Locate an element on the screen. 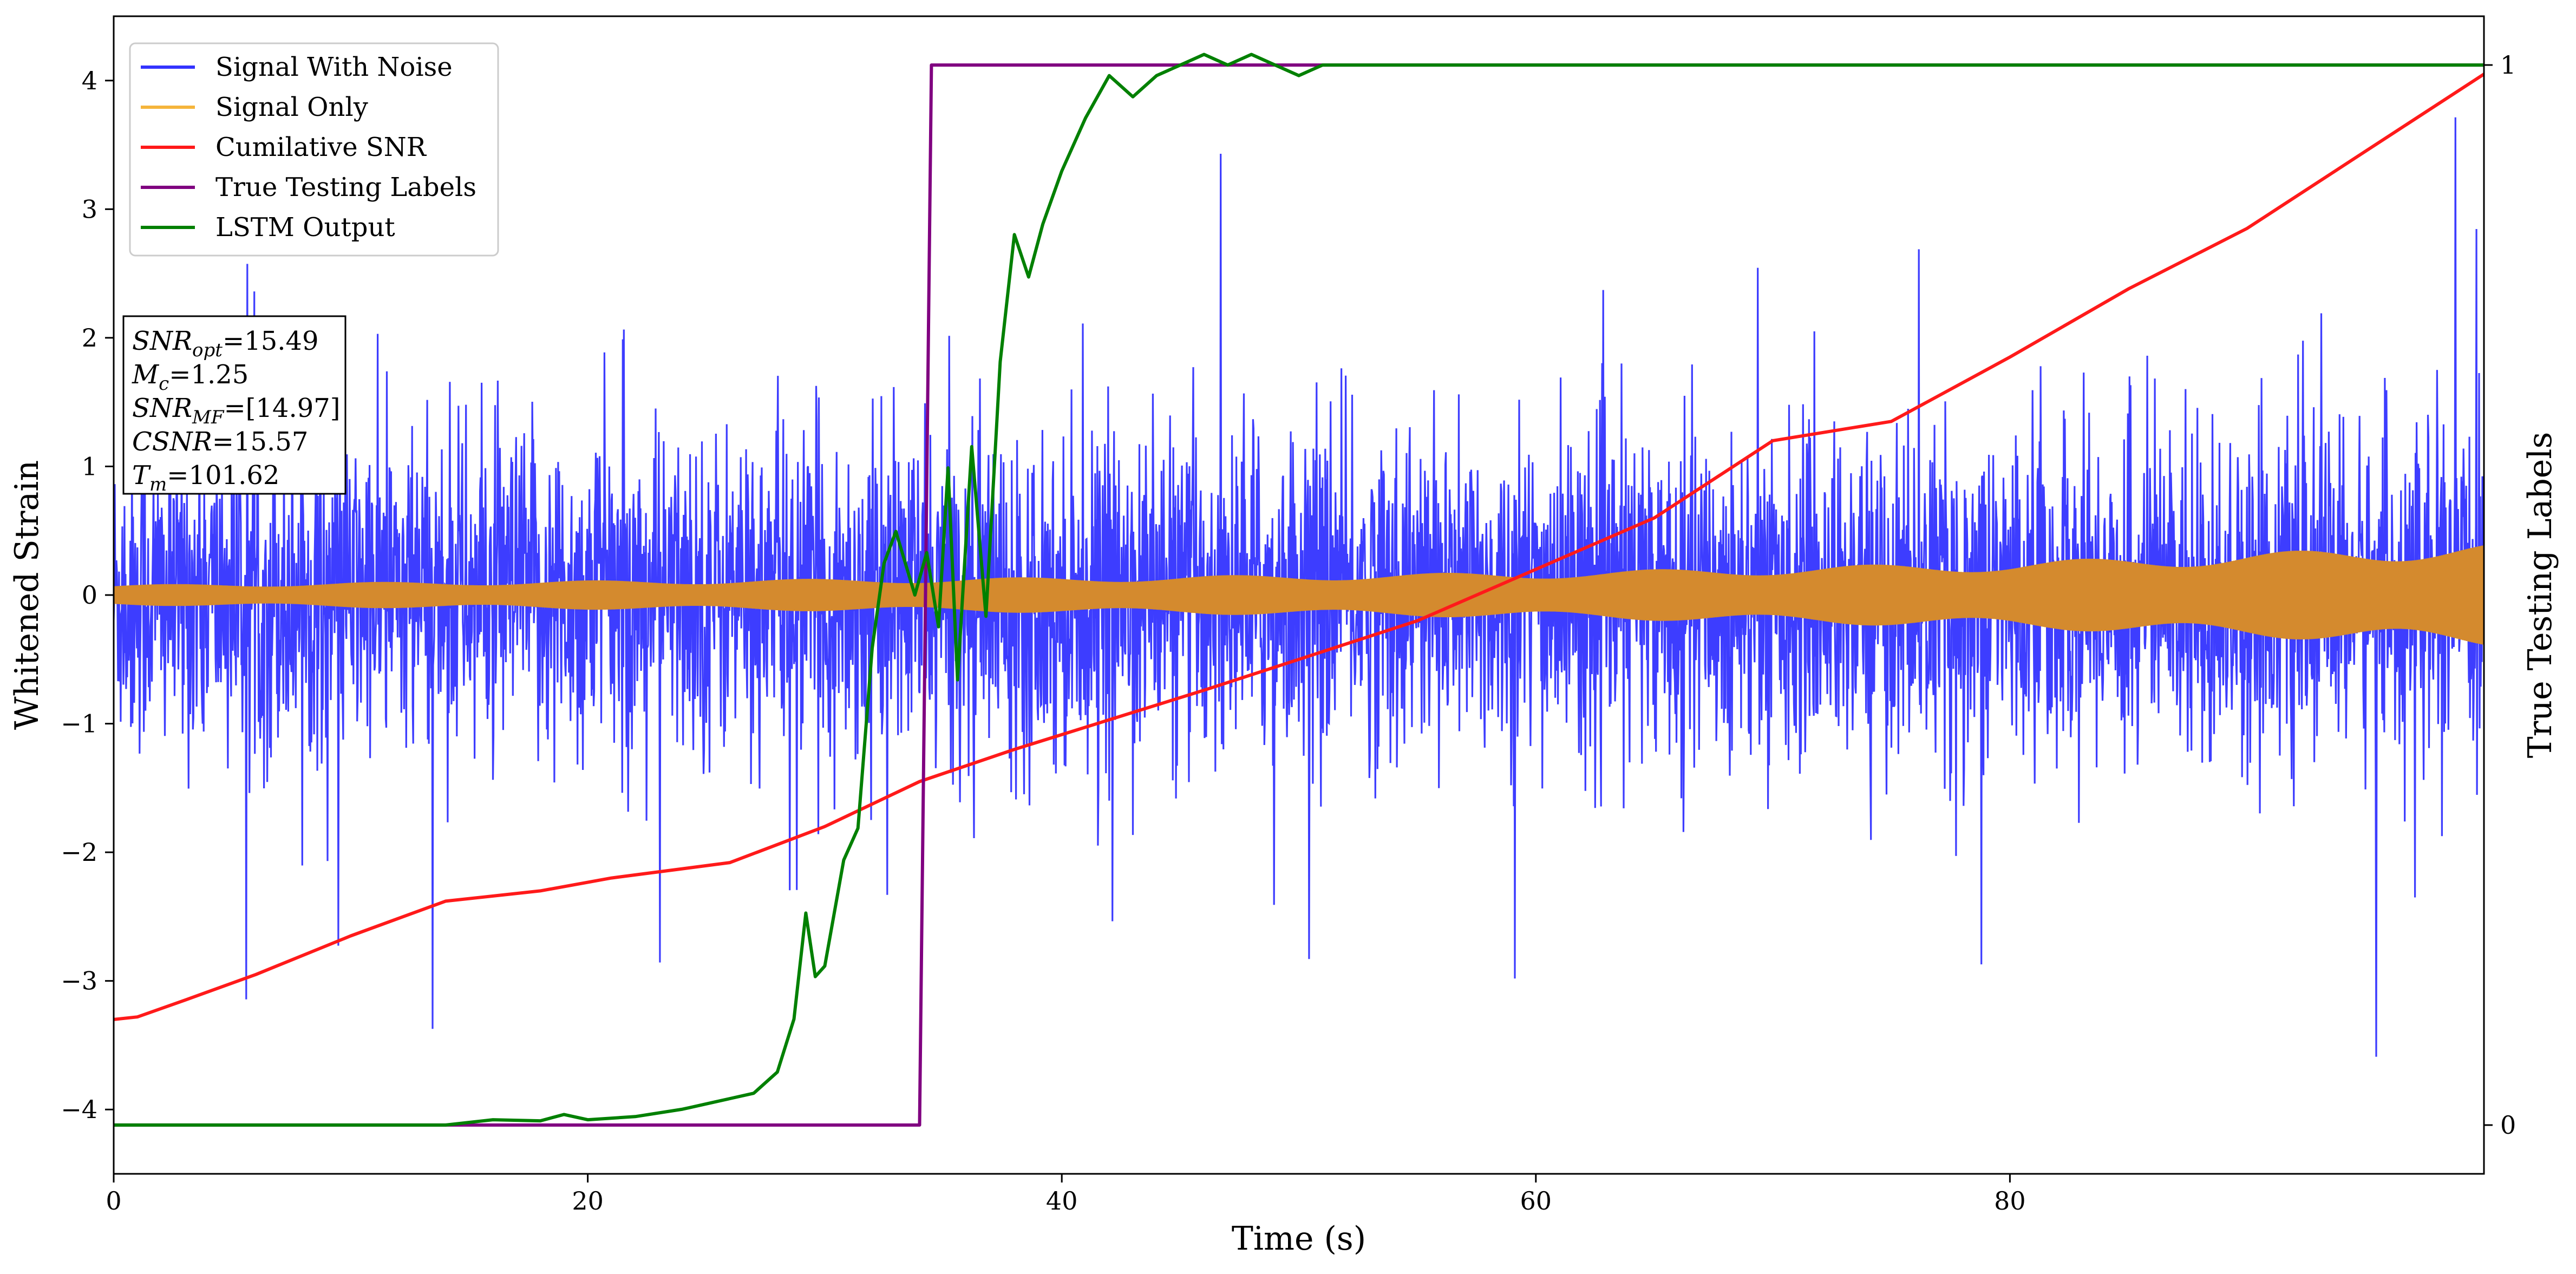 The image size is (2576, 1274). legend-label: LSTM Output is located at coordinates (305, 227).